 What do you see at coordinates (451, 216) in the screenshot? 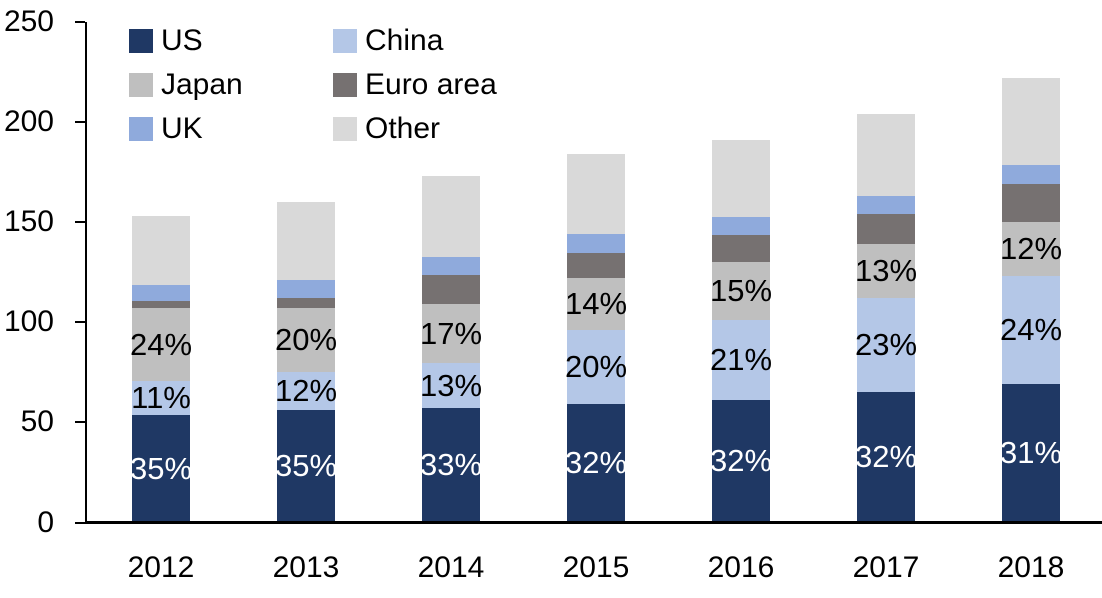
I see `bar-segment-other-2014` at bounding box center [451, 216].